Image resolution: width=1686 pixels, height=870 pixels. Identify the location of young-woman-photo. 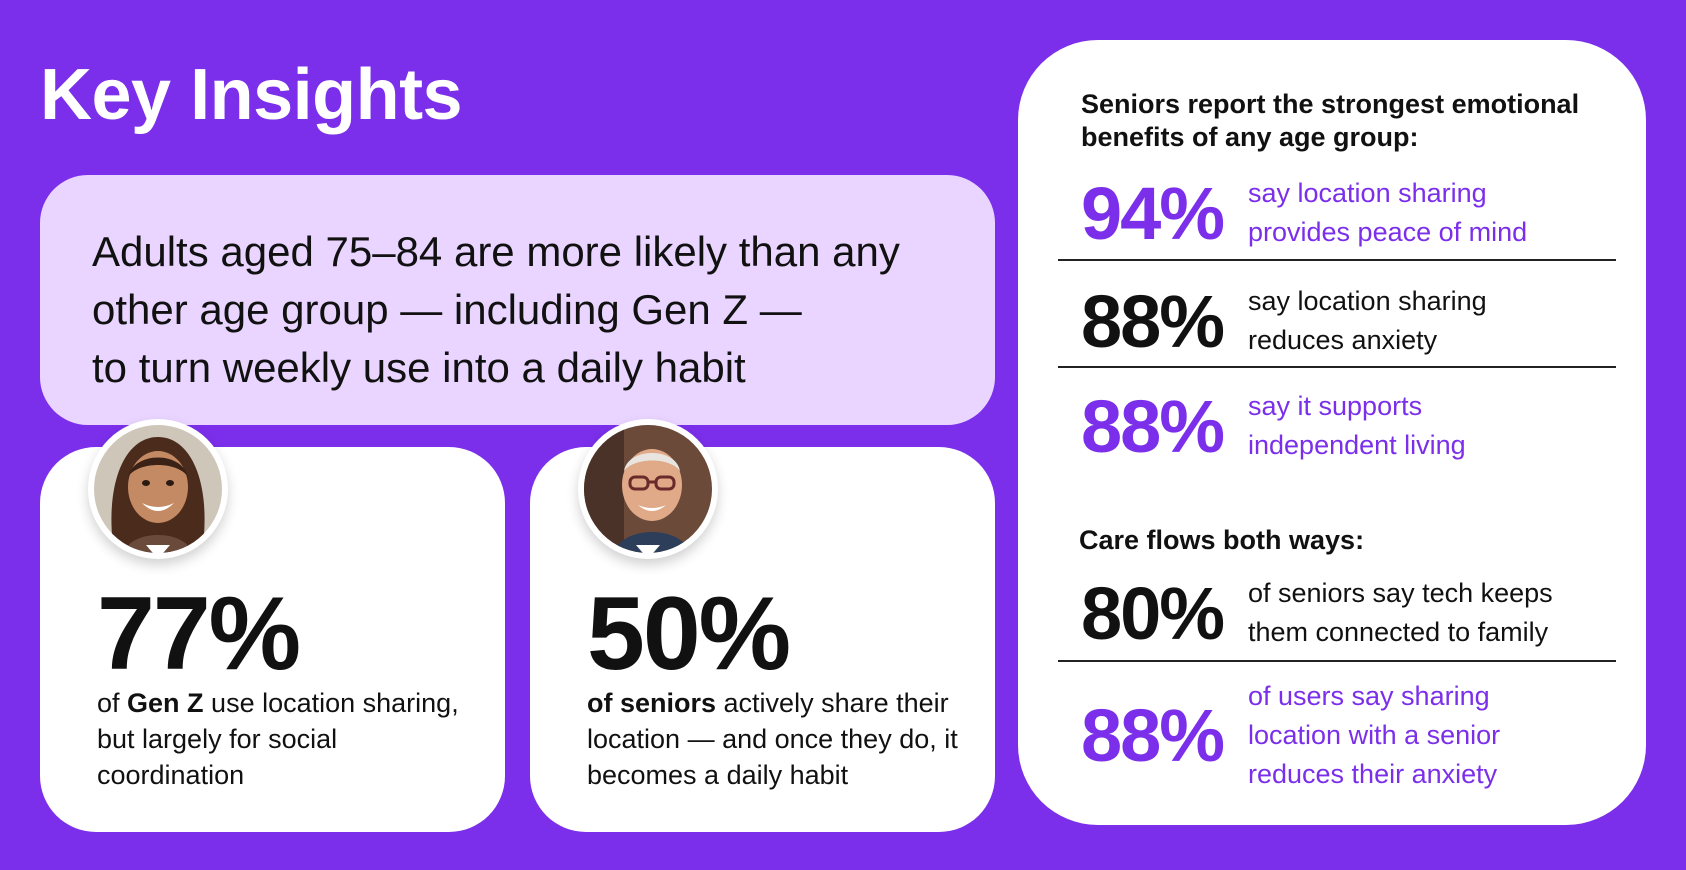
(158, 489).